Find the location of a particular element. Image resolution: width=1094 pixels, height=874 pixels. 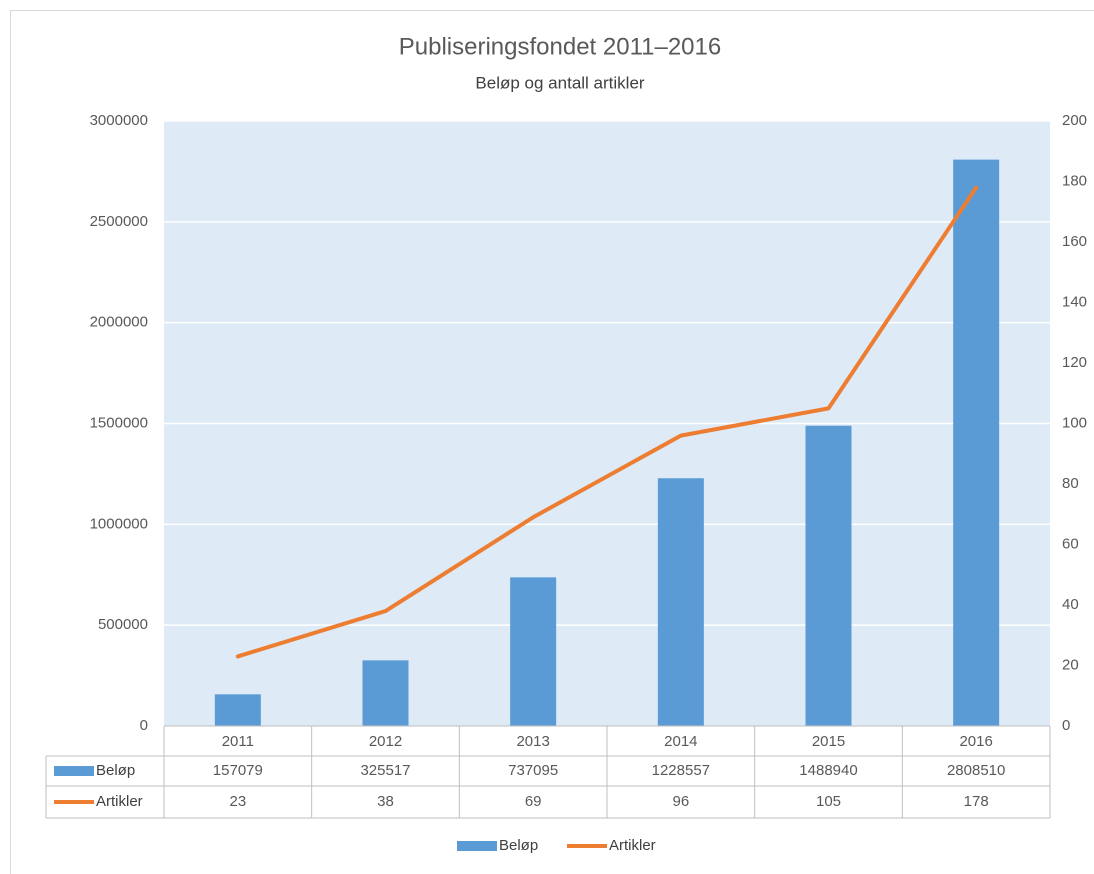

y2-tick-label: 40 is located at coordinates (1070, 604).